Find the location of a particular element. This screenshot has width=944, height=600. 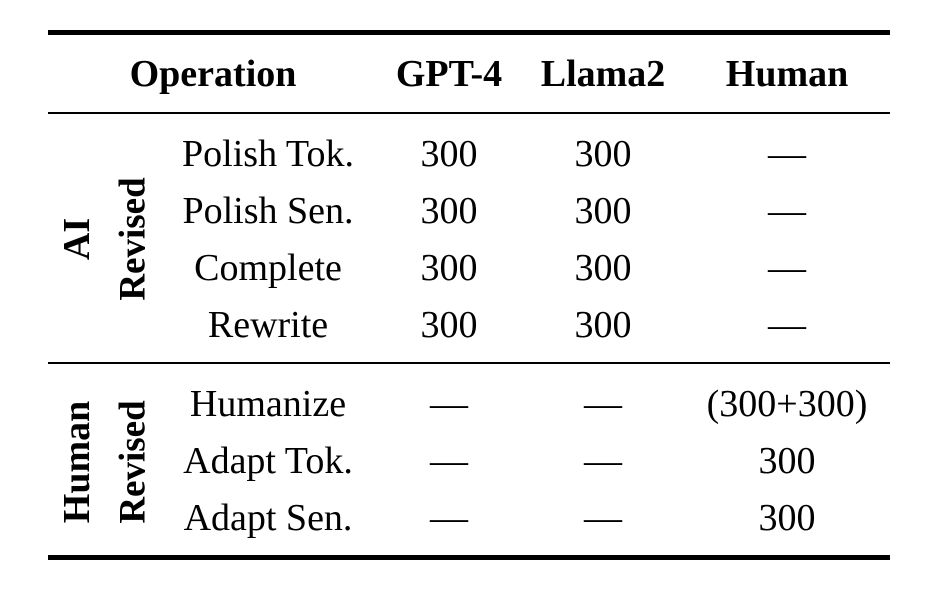

row-llama2-humanize: — is located at coordinates (603, 404).